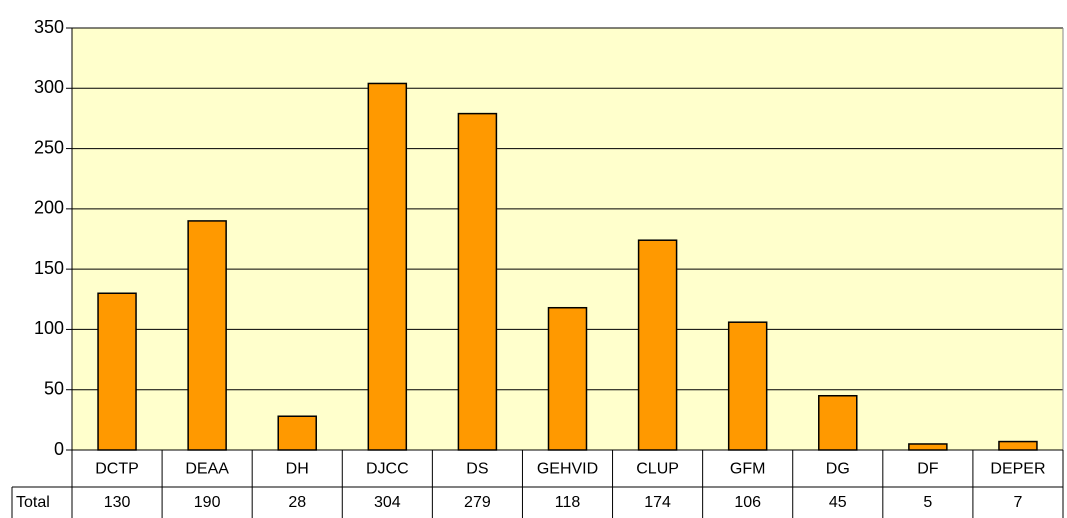 This screenshot has height=518, width=1067. I want to click on y-tick-label: 300, so click(49, 87).